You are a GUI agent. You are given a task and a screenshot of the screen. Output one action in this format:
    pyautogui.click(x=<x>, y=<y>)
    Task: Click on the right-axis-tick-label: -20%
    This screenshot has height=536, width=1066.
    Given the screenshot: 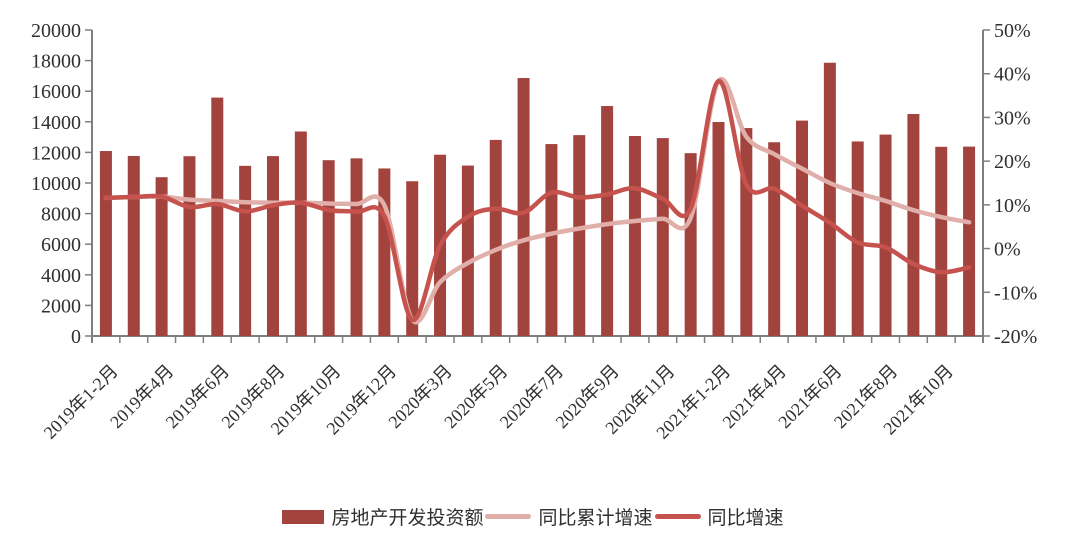 What is the action you would take?
    pyautogui.click(x=1015, y=337)
    